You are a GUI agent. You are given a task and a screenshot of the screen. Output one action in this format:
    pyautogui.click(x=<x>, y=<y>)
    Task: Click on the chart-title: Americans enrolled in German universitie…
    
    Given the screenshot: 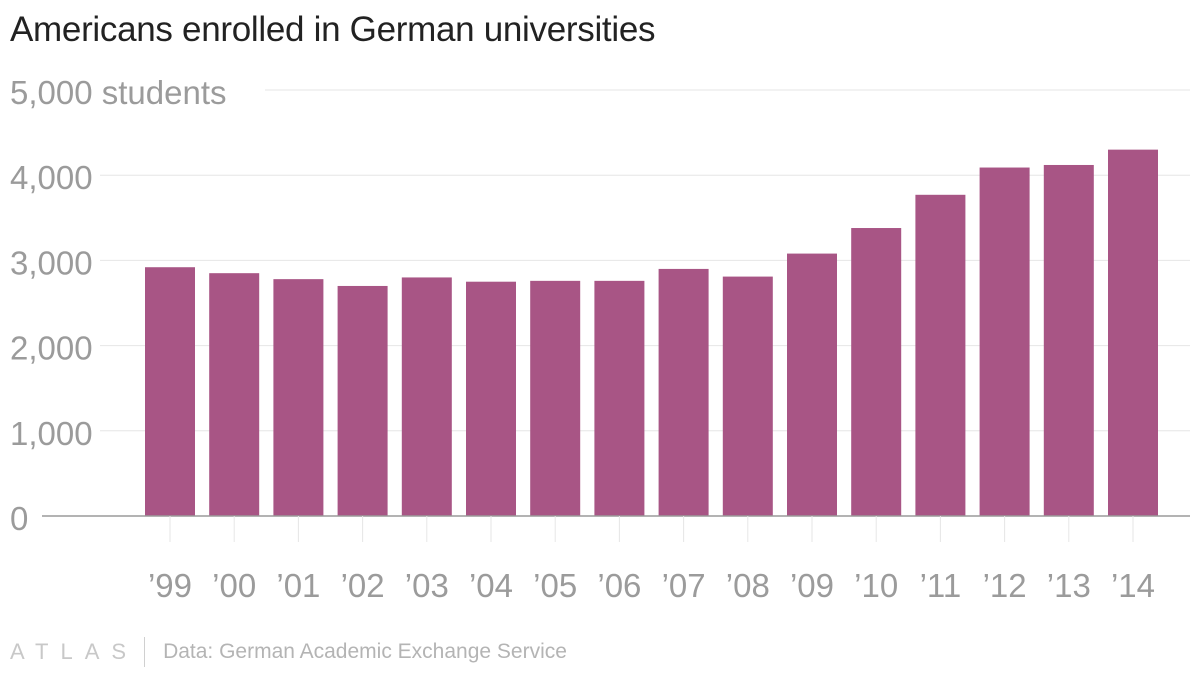 What is the action you would take?
    pyautogui.click(x=333, y=29)
    